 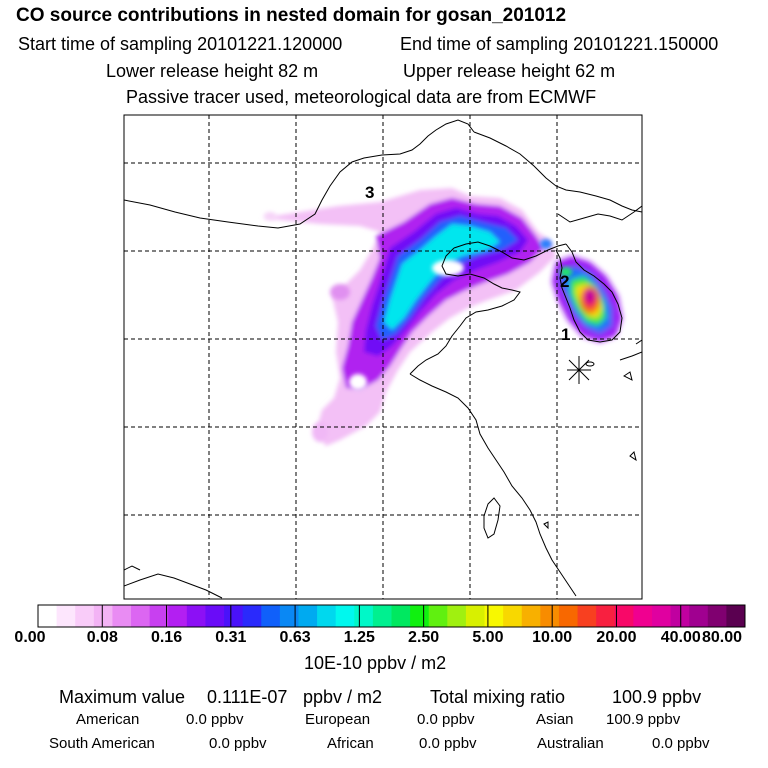 I want to click on region-label-american: American, so click(x=108, y=719).